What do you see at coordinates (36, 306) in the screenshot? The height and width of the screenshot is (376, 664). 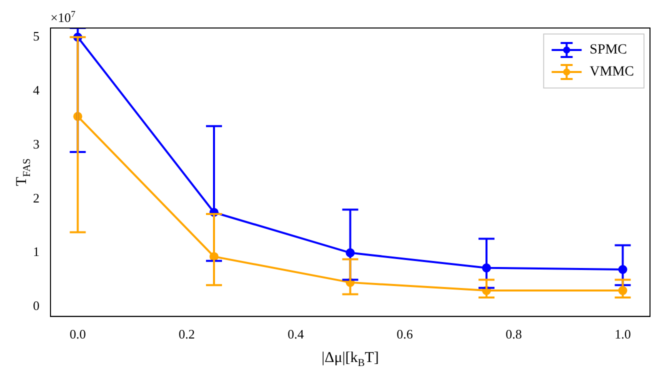 I see `y-tick-label: 0` at bounding box center [36, 306].